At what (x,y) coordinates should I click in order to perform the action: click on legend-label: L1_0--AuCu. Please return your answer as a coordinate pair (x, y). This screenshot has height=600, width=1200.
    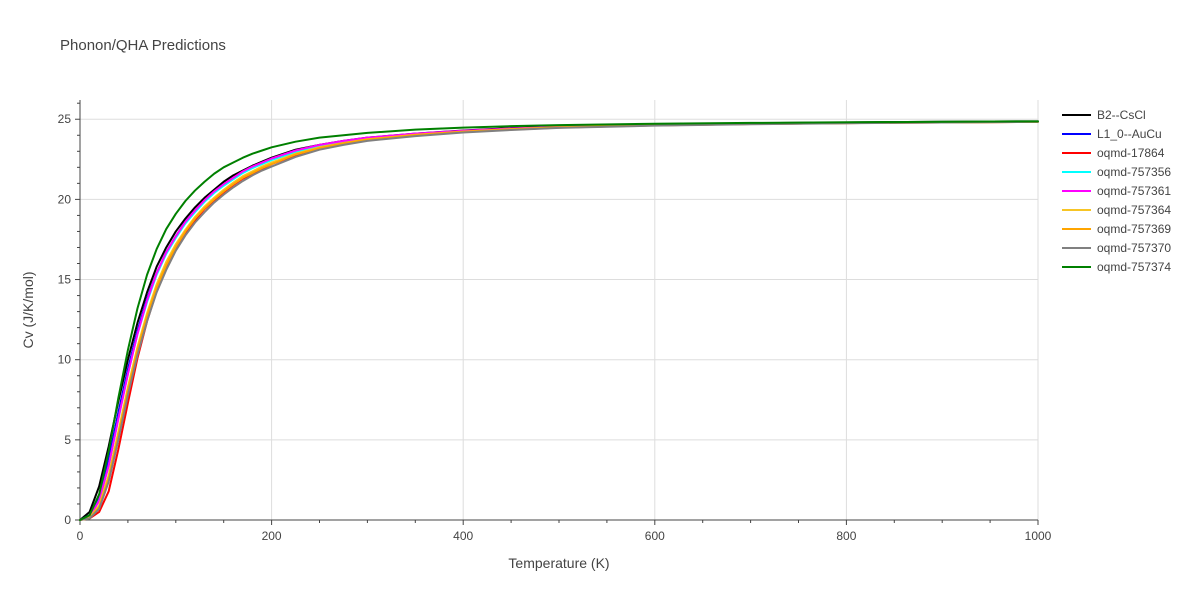
    Looking at the image, I should click on (1129, 134).